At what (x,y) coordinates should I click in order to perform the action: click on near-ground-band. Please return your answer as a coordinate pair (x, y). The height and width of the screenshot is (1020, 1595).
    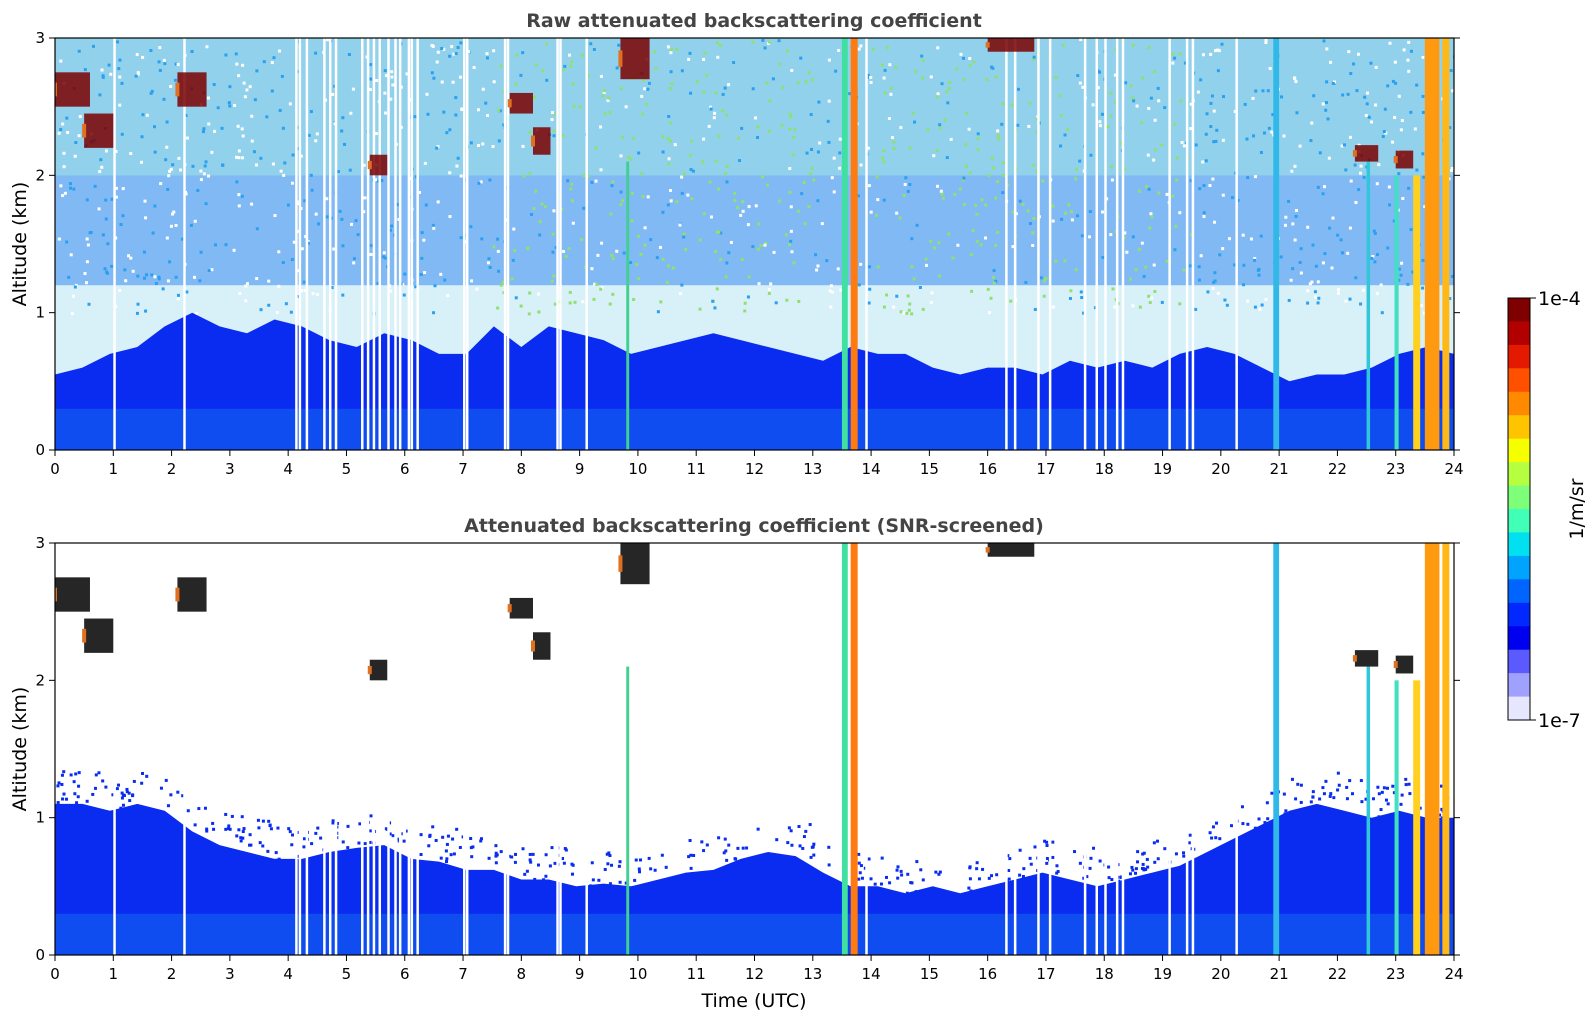
    Looking at the image, I should click on (754, 429).